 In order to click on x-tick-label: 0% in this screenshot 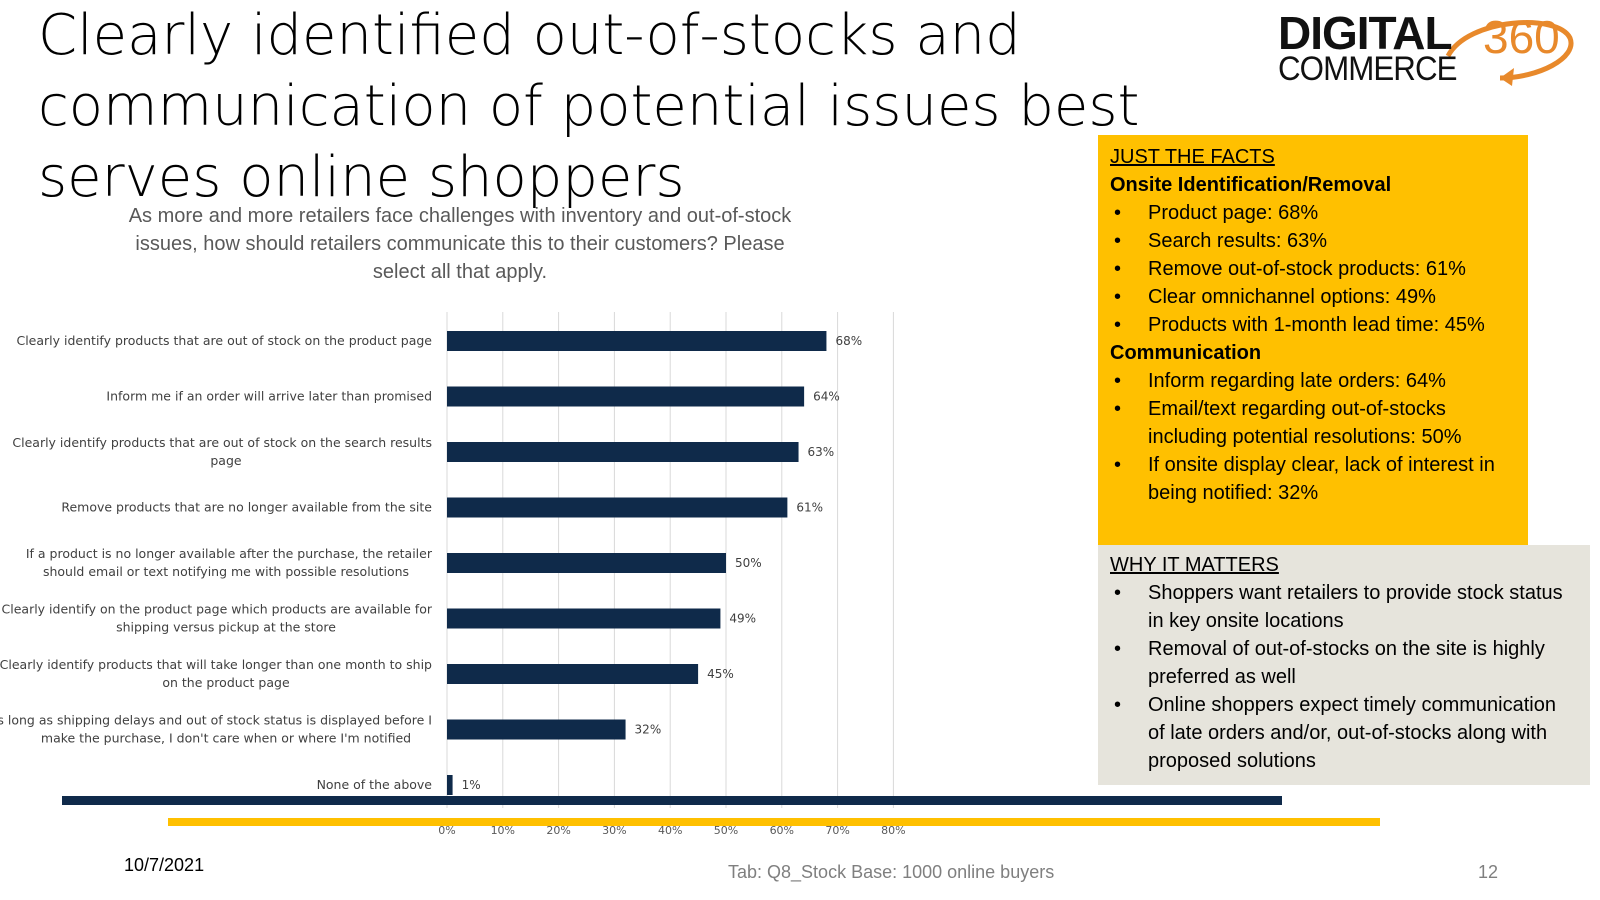, I will do `click(446, 830)`.